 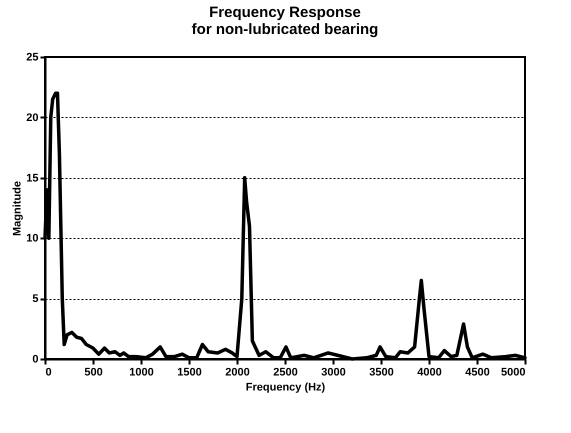 What do you see at coordinates (32, 238) in the screenshot?
I see `y-tick-label: 10` at bounding box center [32, 238].